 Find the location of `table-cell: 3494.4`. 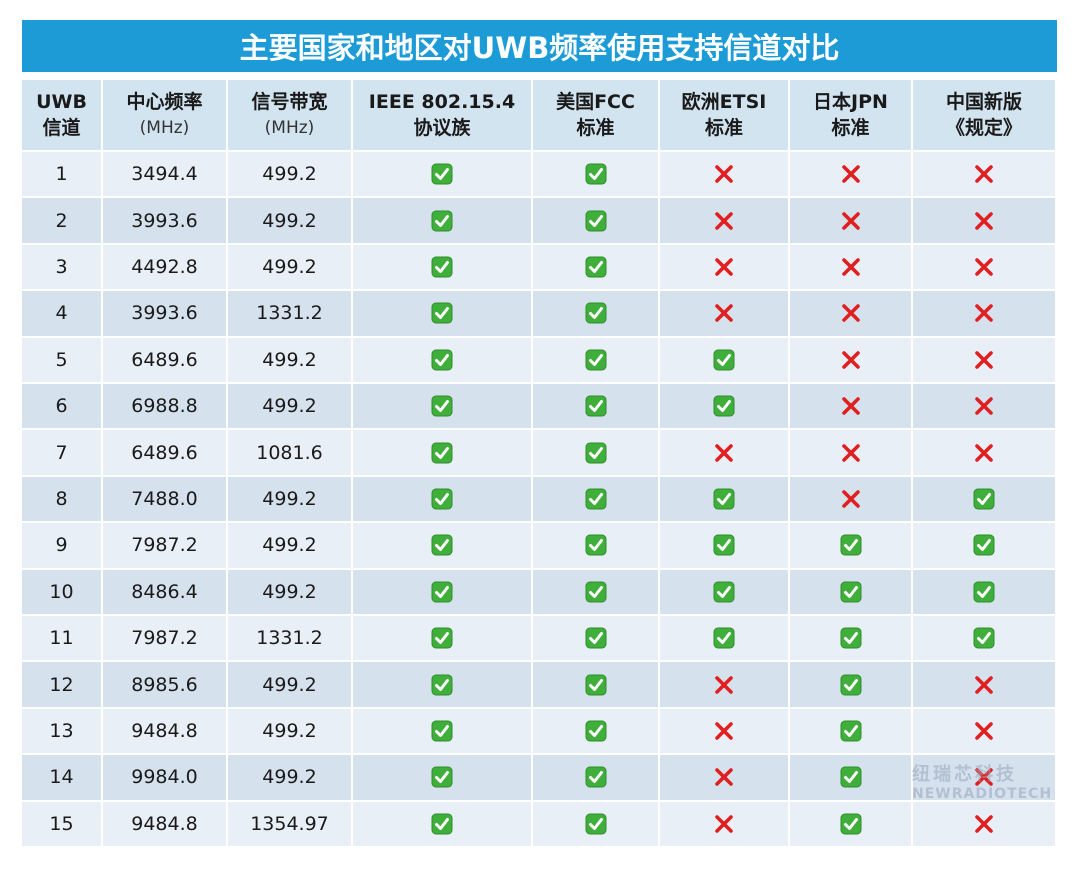

table-cell: 3494.4 is located at coordinates (165, 175).